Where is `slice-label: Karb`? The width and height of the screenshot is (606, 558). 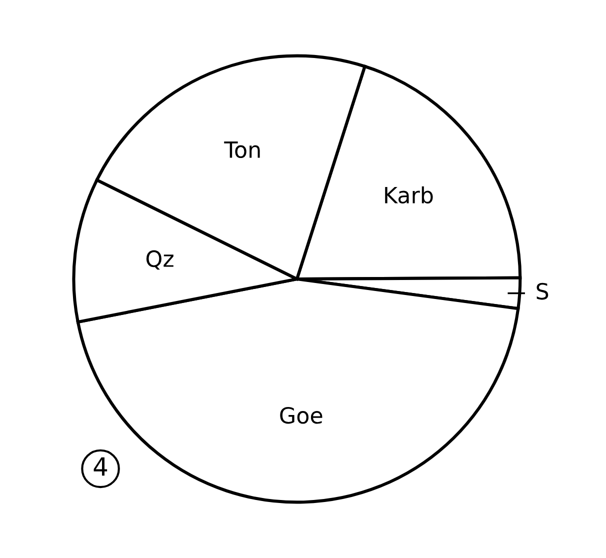
slice-label: Karb is located at coordinates (409, 195).